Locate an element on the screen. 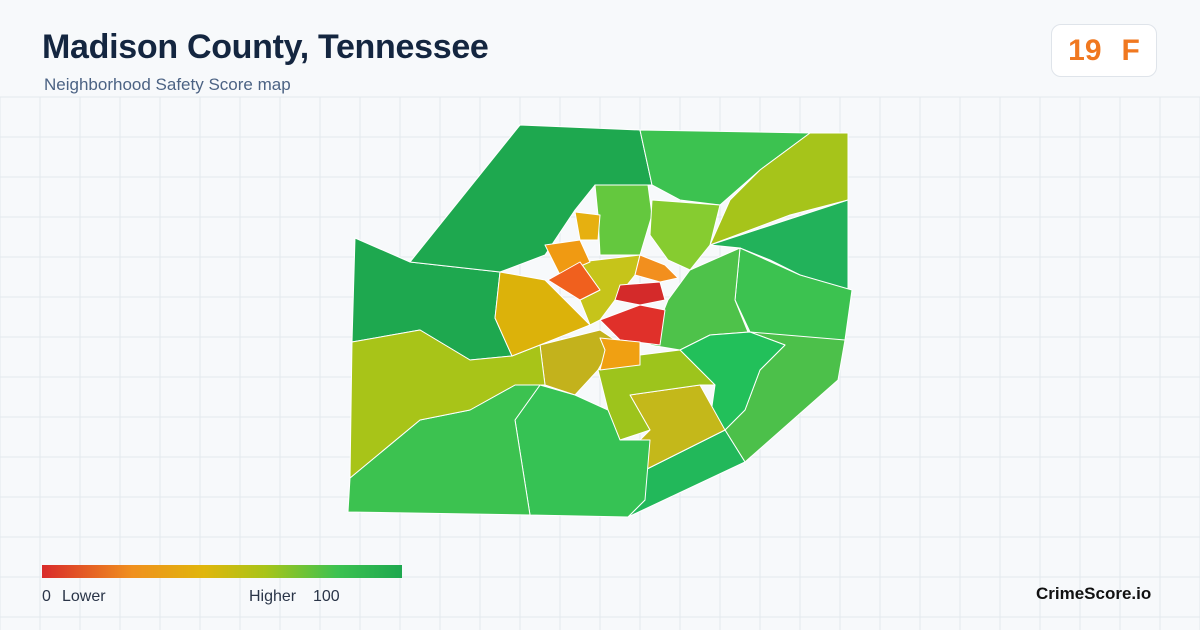  subtitle: Neighborhood Safety Score map is located at coordinates (167, 84).